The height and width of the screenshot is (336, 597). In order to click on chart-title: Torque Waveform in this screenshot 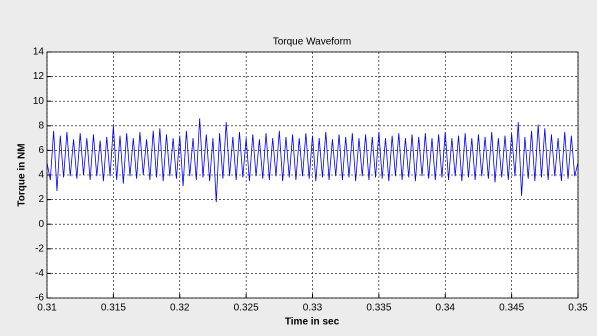, I will do `click(312, 42)`.